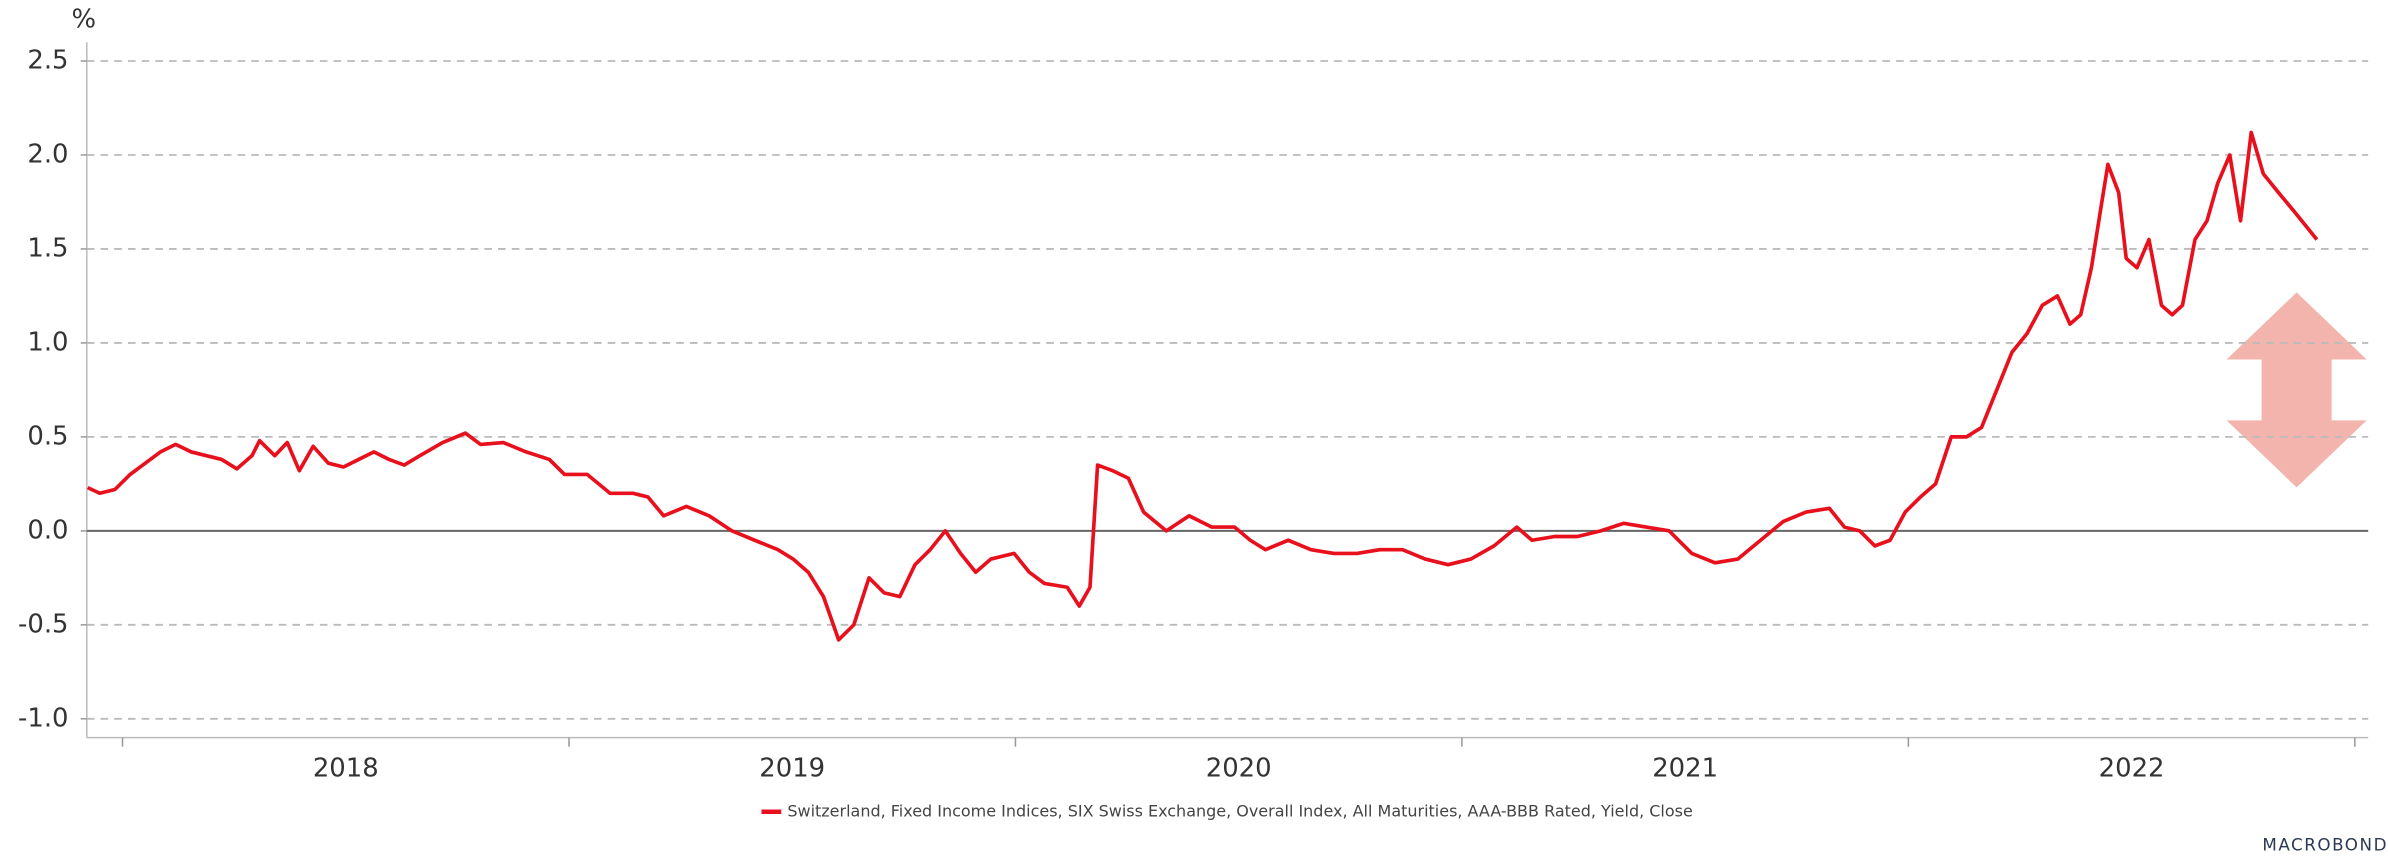 This screenshot has width=2388, height=859. What do you see at coordinates (83, 19) in the screenshot?
I see `y-axis-label: %` at bounding box center [83, 19].